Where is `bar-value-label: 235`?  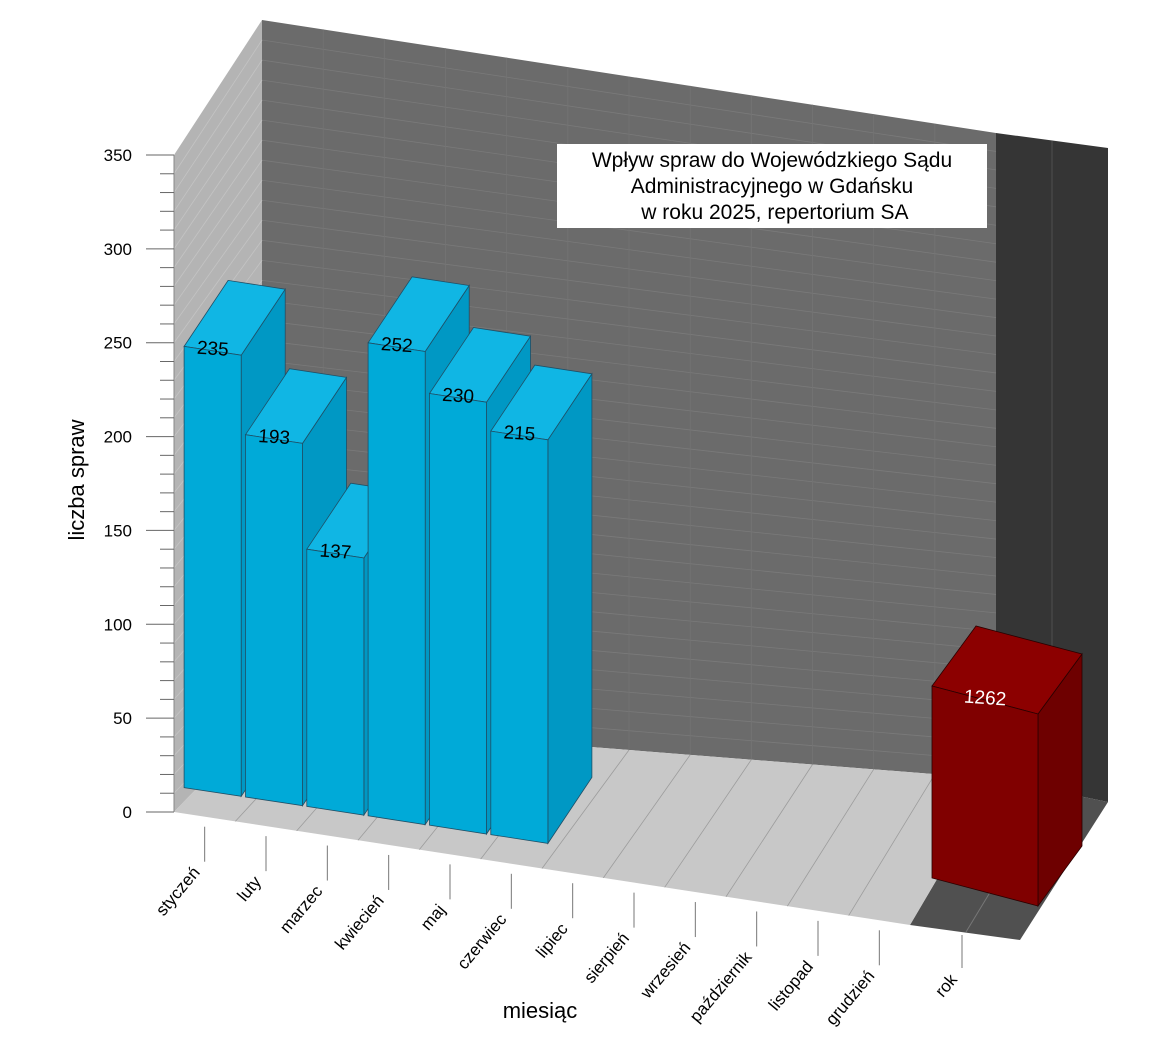 bar-value-label: 235 is located at coordinates (212, 349).